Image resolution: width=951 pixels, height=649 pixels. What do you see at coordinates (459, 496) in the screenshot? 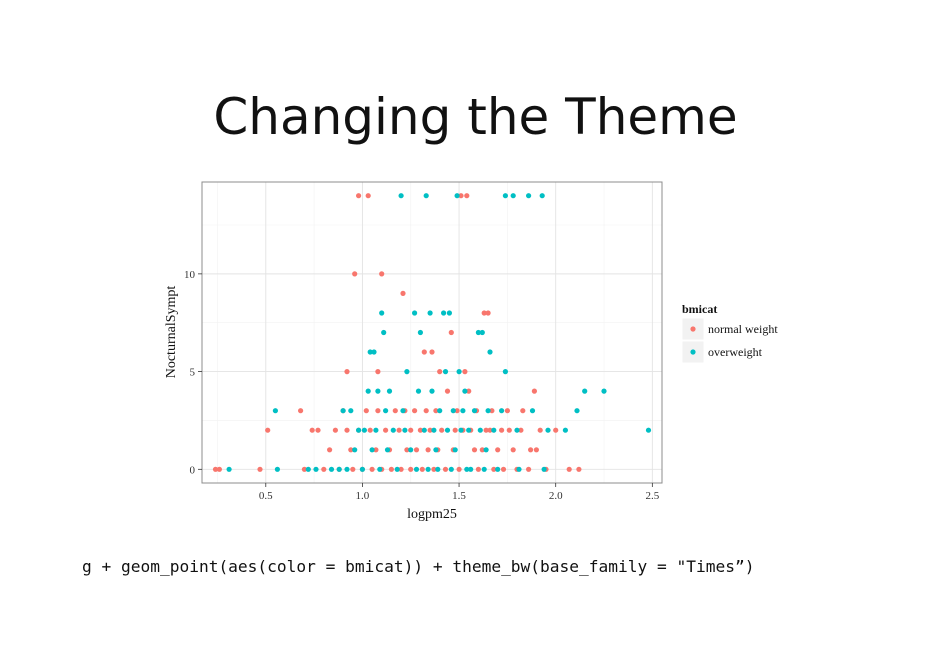
I see `x-tick-label: 1.5` at bounding box center [459, 496].